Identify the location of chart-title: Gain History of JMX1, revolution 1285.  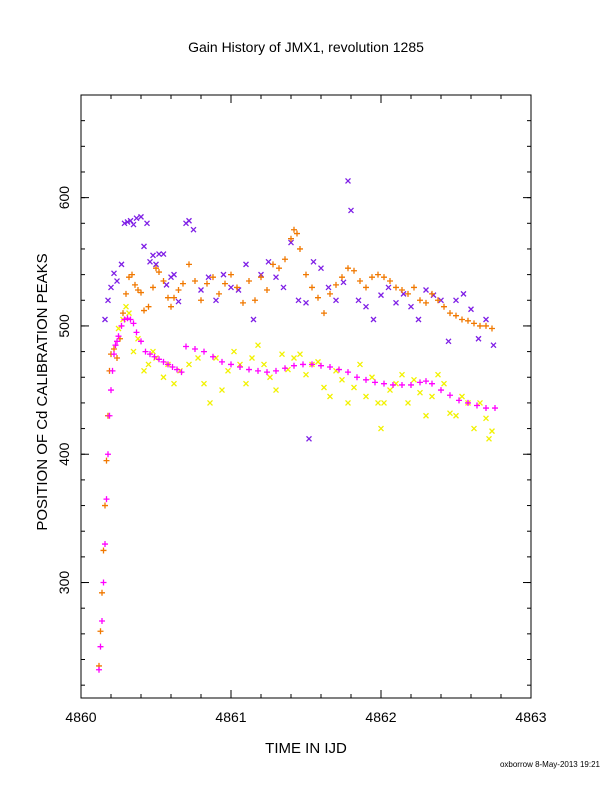
(306, 47).